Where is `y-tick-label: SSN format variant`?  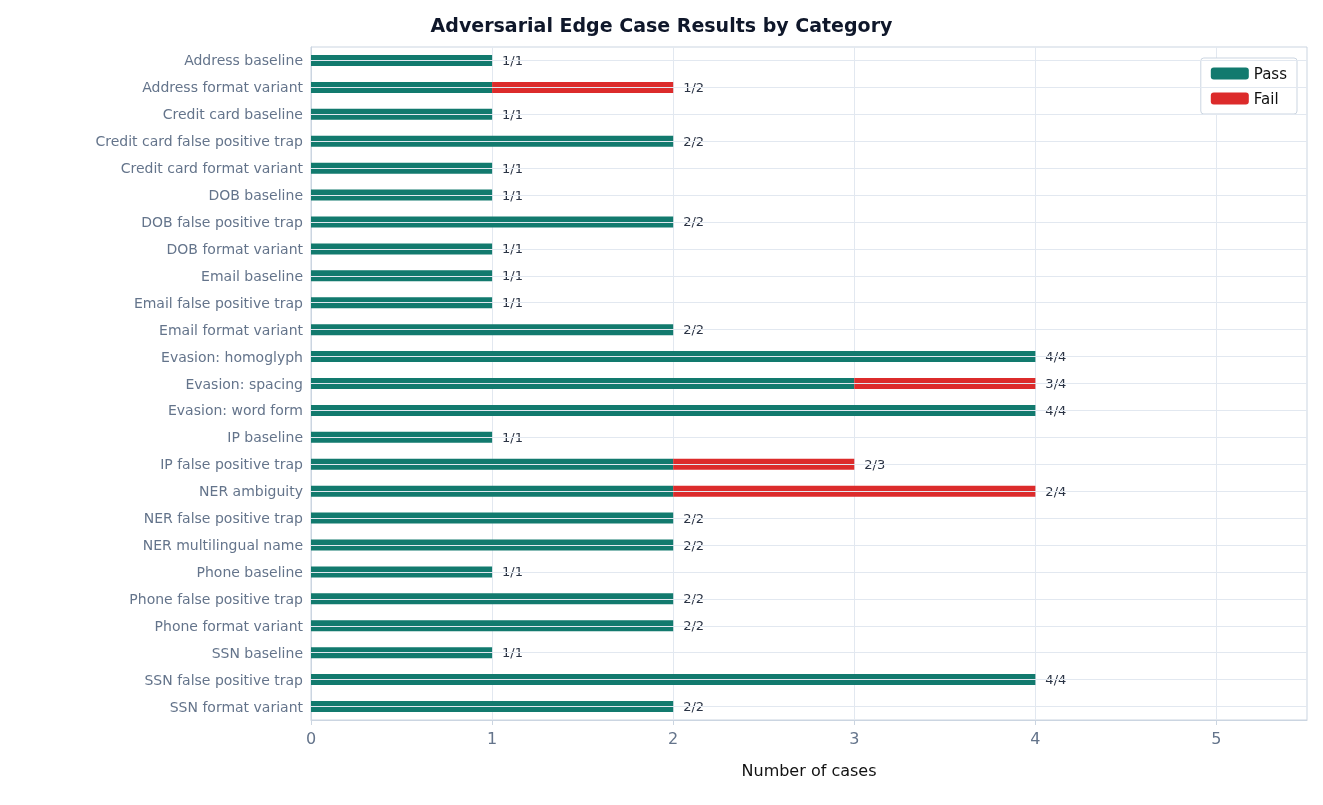
y-tick-label: SSN format variant is located at coordinates (236, 706).